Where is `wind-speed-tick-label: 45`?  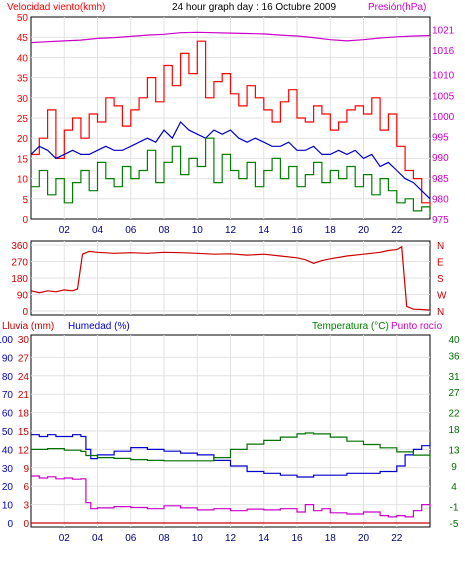
wind-speed-tick-label: 45 is located at coordinates (23, 38).